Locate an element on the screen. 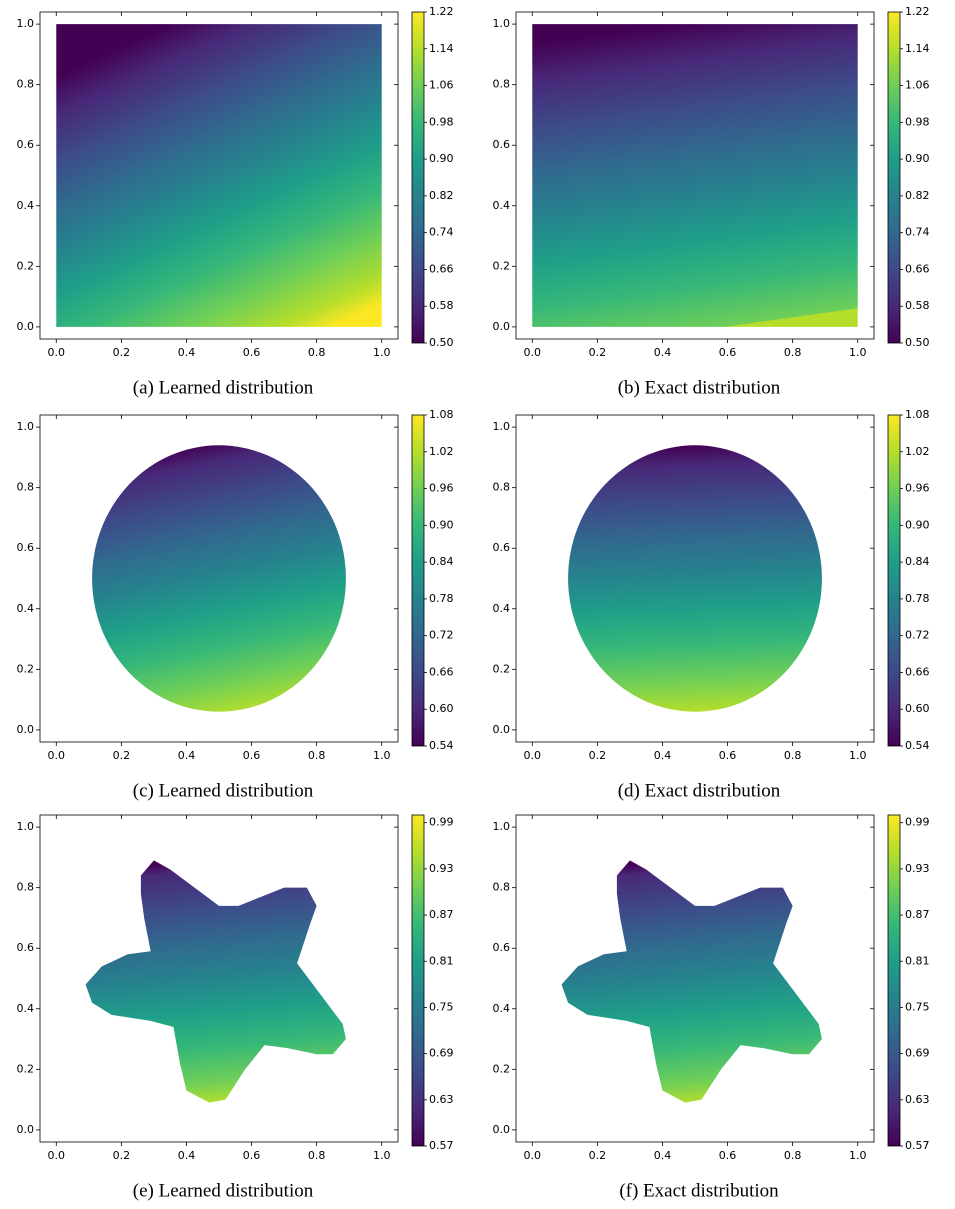 Image resolution: width=955 pixels, height=1209 pixels. colorbar-tick-label: 0.69 is located at coordinates (441, 1053).